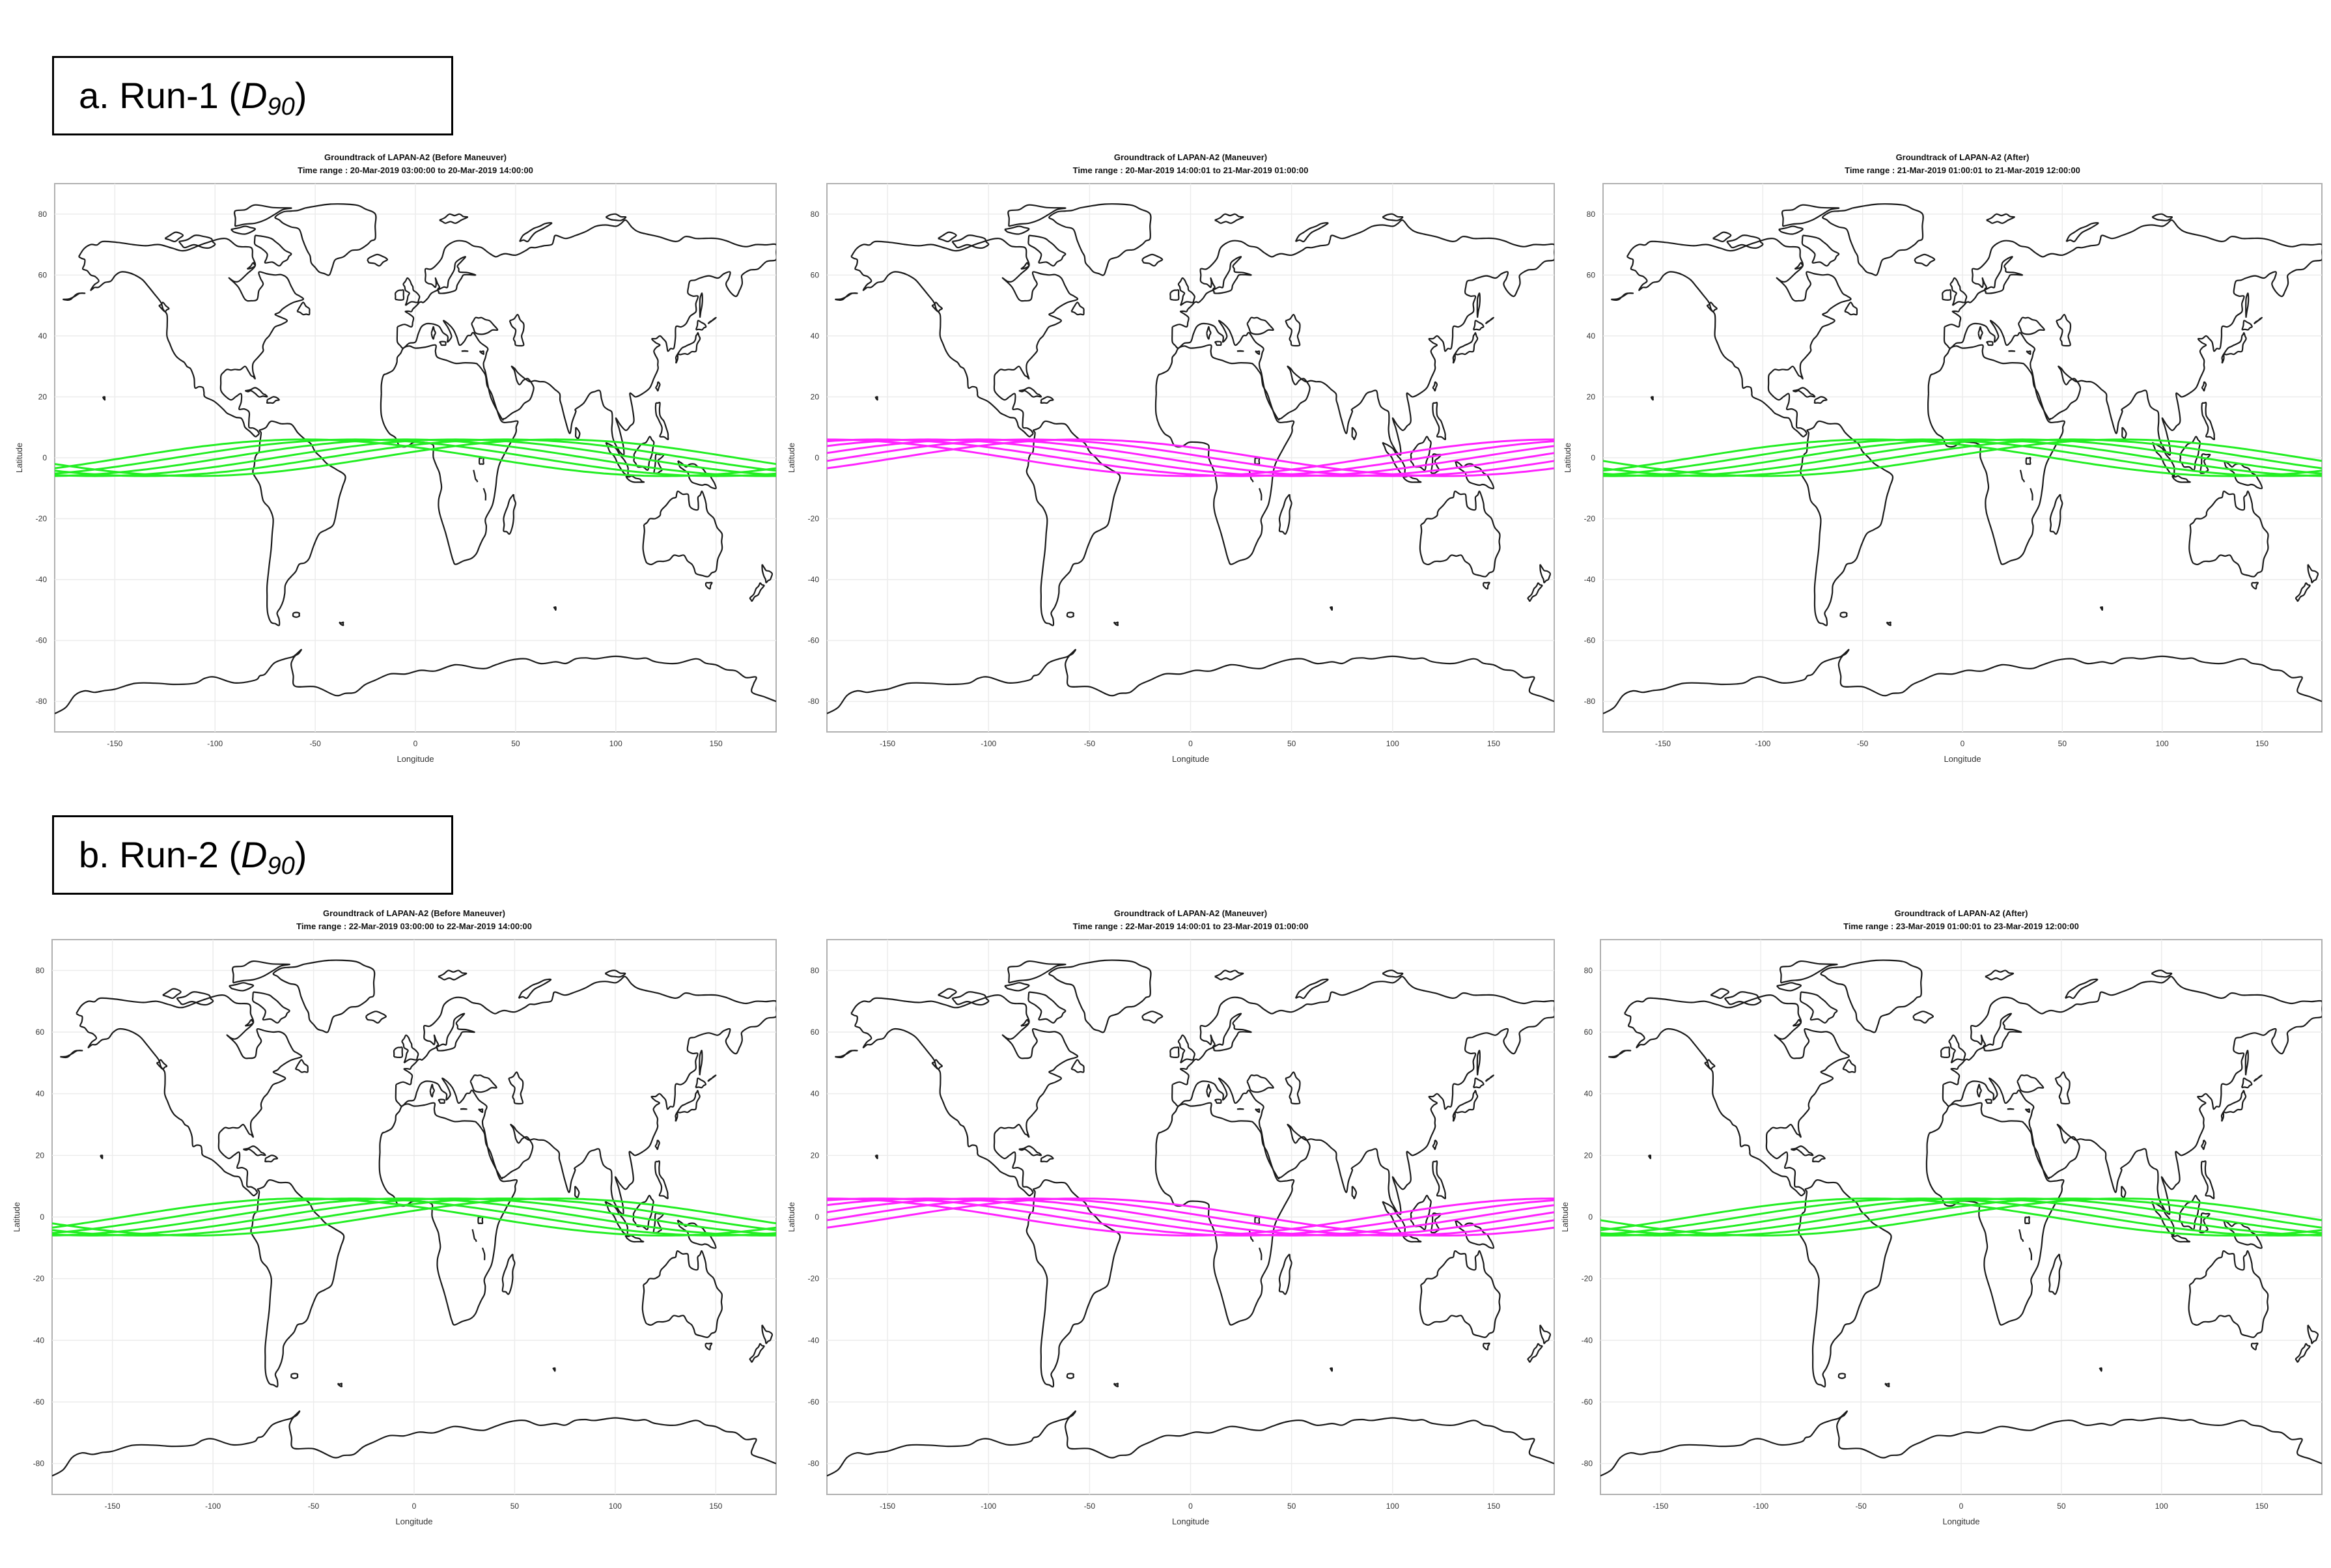 The height and width of the screenshot is (1568, 2331). Describe the element at coordinates (254, 96) in the screenshot. I see `run-label-symbol: D` at that location.